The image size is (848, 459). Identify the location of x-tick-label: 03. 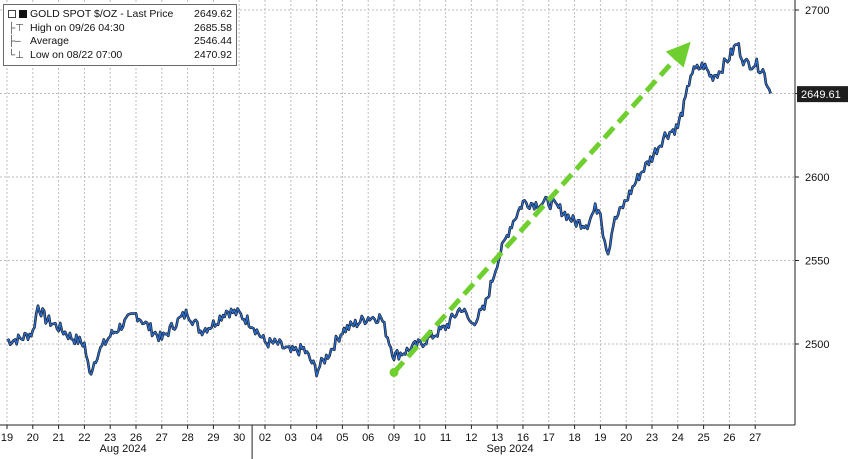
(291, 438).